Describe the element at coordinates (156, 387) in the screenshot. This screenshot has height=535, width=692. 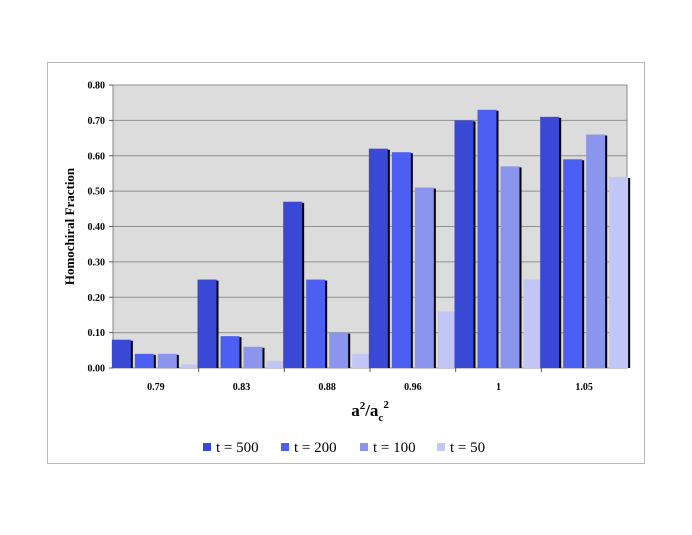
I see `x-tick-label: 0.79` at that location.